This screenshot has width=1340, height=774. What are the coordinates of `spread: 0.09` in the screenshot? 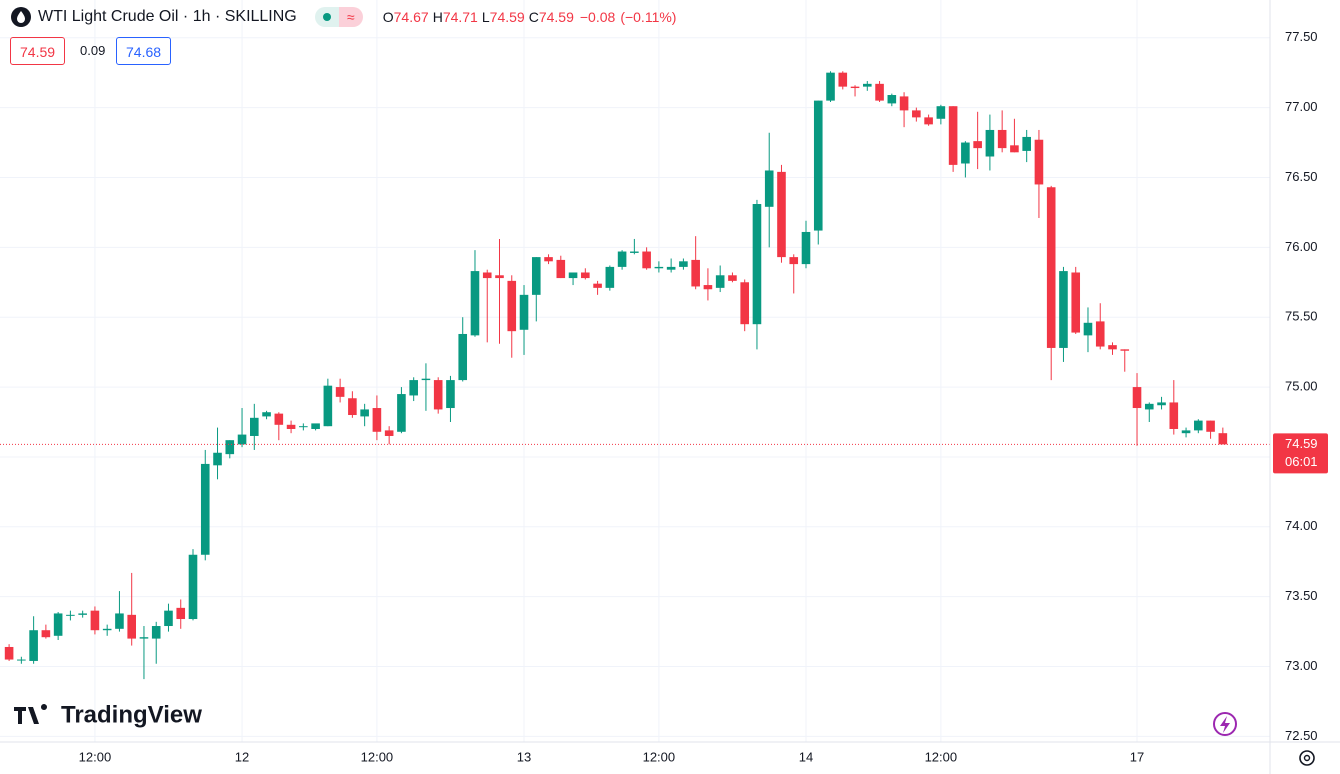 It's located at (93, 50).